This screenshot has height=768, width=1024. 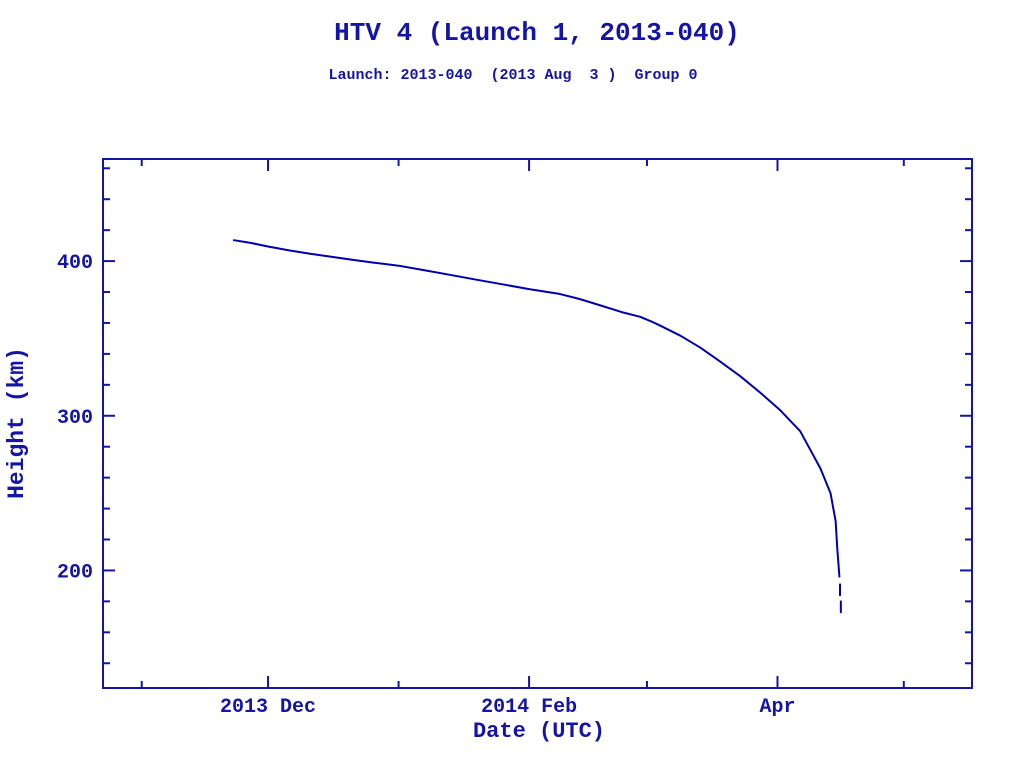 I want to click on y-tick-label: 400, so click(x=75, y=263).